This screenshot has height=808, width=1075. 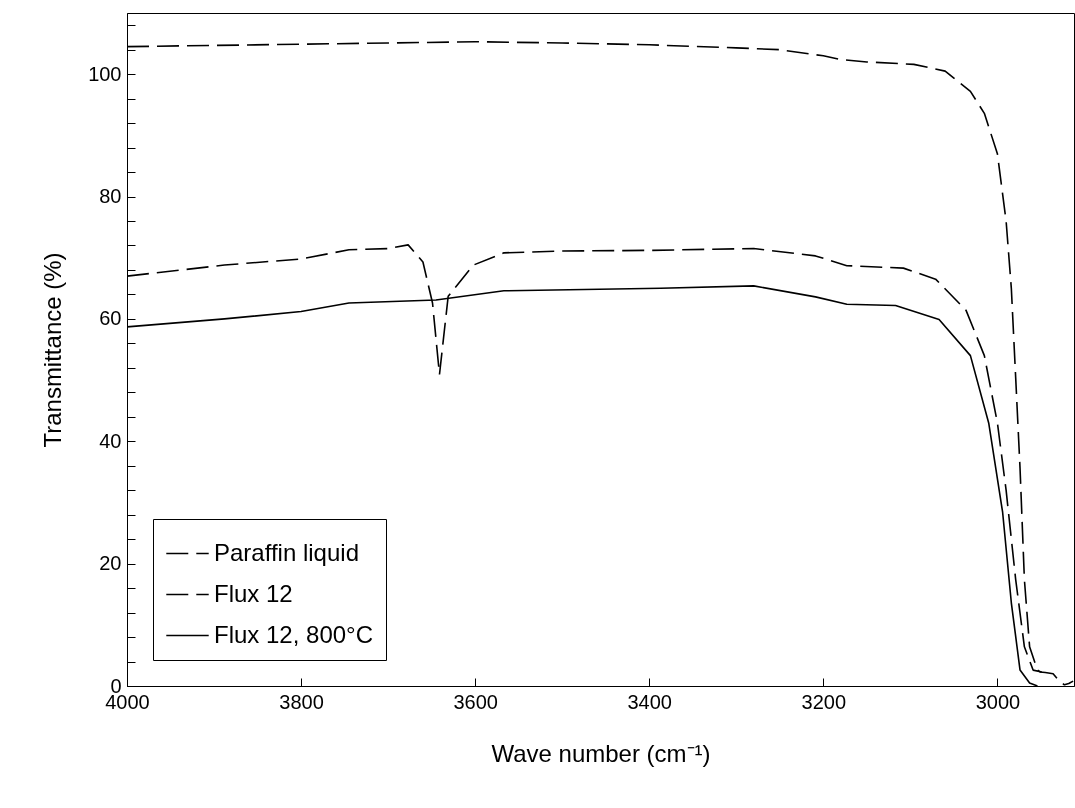 I want to click on y-tick-label: 40, so click(x=110, y=440).